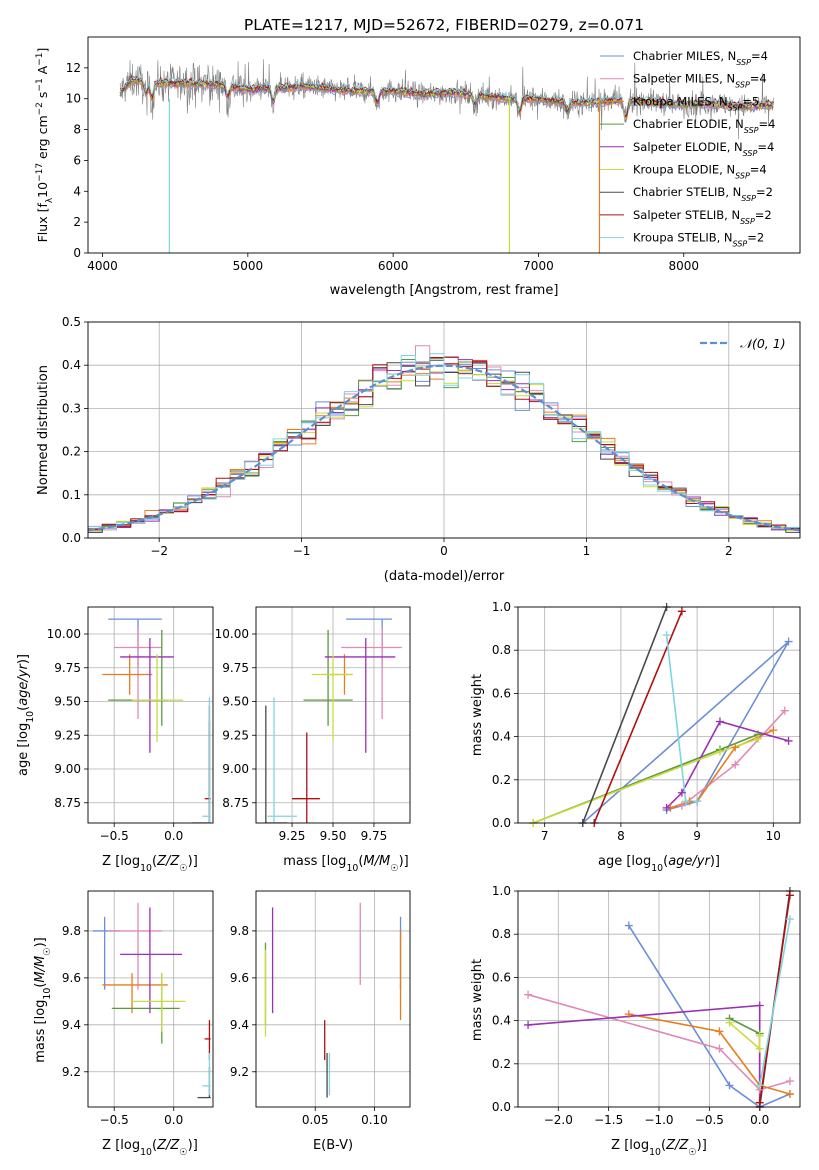 Image resolution: width=819 pixels, height=1170 pixels. What do you see at coordinates (71, 365) in the screenshot?
I see `residual_hist-ytick-label: 0.4` at bounding box center [71, 365].